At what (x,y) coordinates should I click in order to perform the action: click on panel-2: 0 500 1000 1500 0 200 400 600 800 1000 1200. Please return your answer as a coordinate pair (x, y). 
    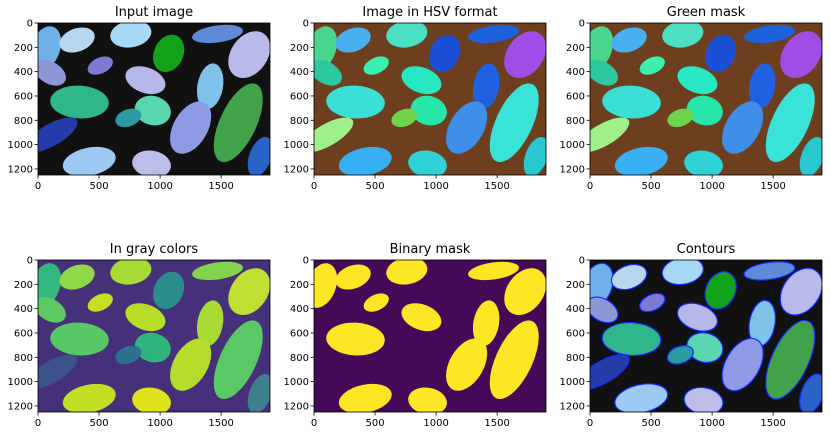
    Looking at the image, I should click on (691, 105).